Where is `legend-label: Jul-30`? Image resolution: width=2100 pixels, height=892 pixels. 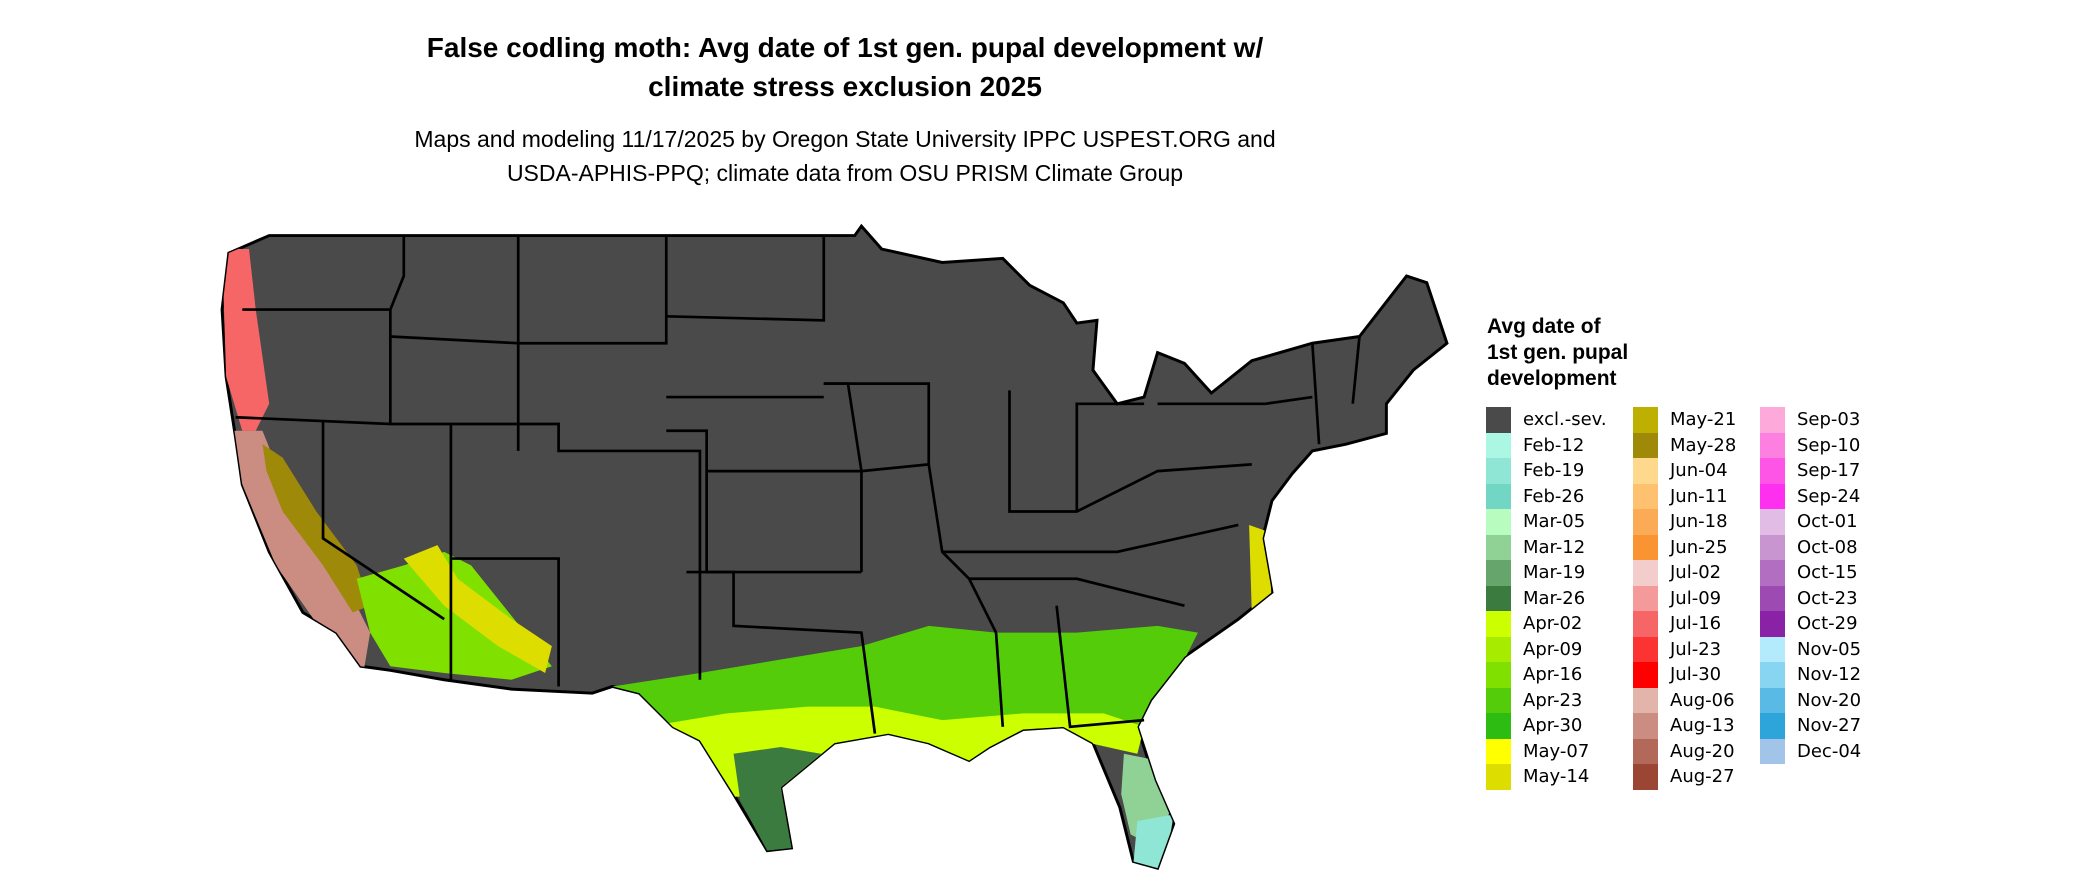
legend-label: Jul-30 is located at coordinates (1696, 675).